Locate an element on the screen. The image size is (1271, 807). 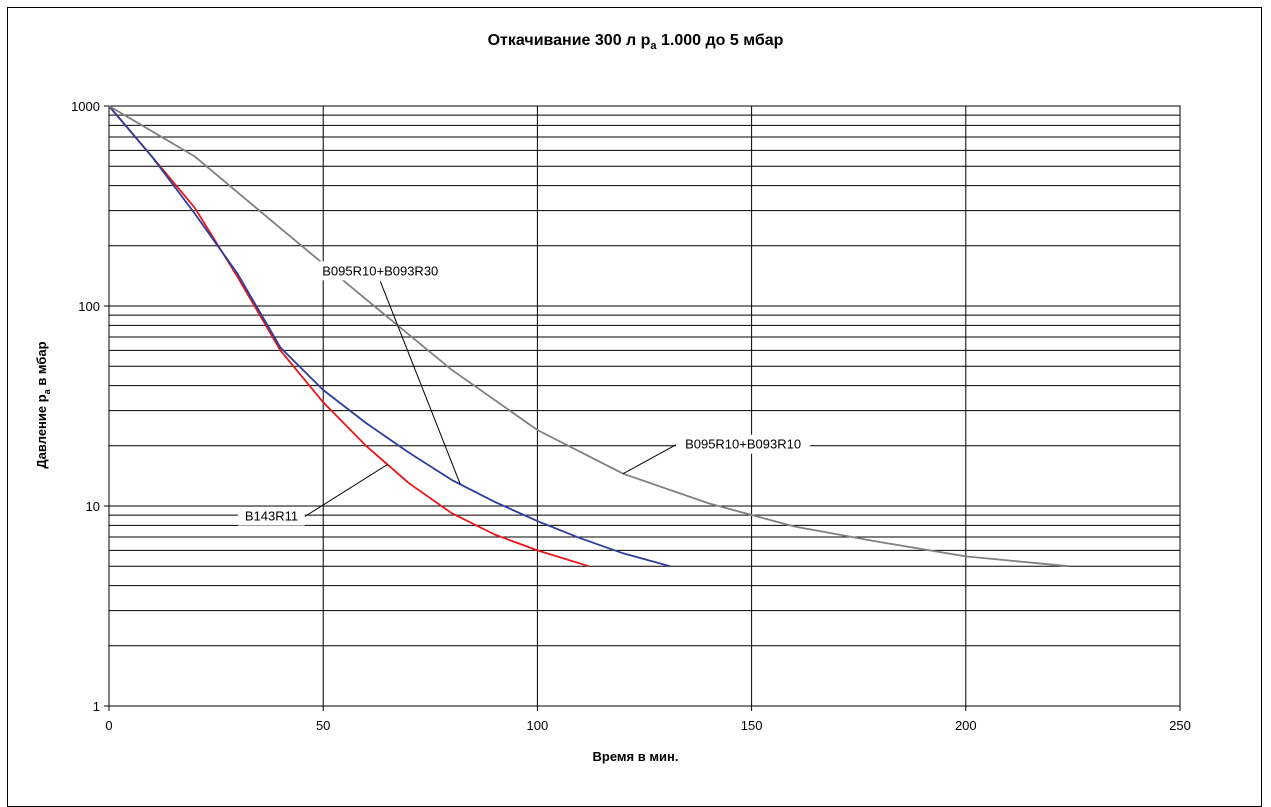
annotation-label: B143R11 is located at coordinates (271, 516).